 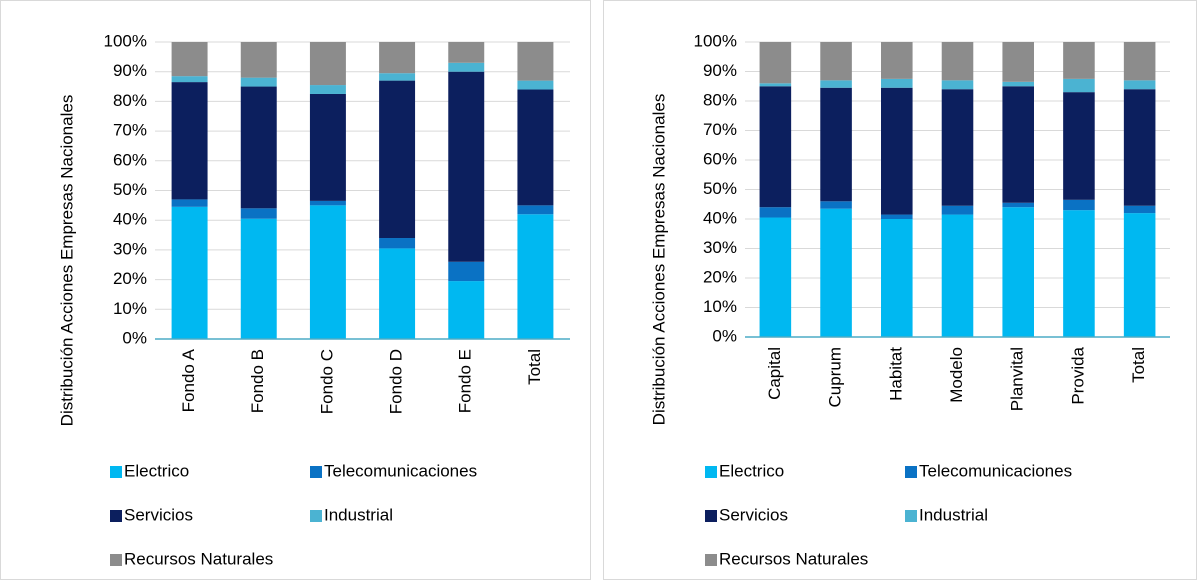 What do you see at coordinates (895, 374) in the screenshot?
I see `x-tick-label: Habitat` at bounding box center [895, 374].